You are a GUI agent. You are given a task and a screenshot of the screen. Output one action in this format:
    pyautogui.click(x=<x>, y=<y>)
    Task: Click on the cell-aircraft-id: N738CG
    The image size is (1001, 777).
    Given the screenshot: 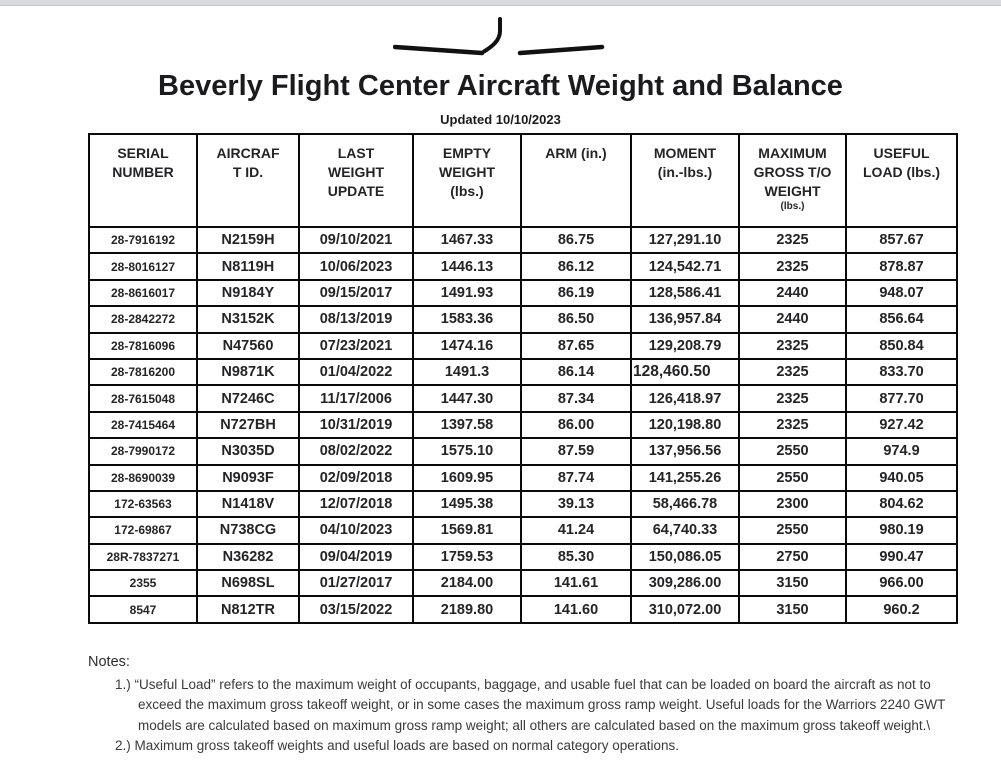 What is the action you would take?
    pyautogui.click(x=248, y=530)
    